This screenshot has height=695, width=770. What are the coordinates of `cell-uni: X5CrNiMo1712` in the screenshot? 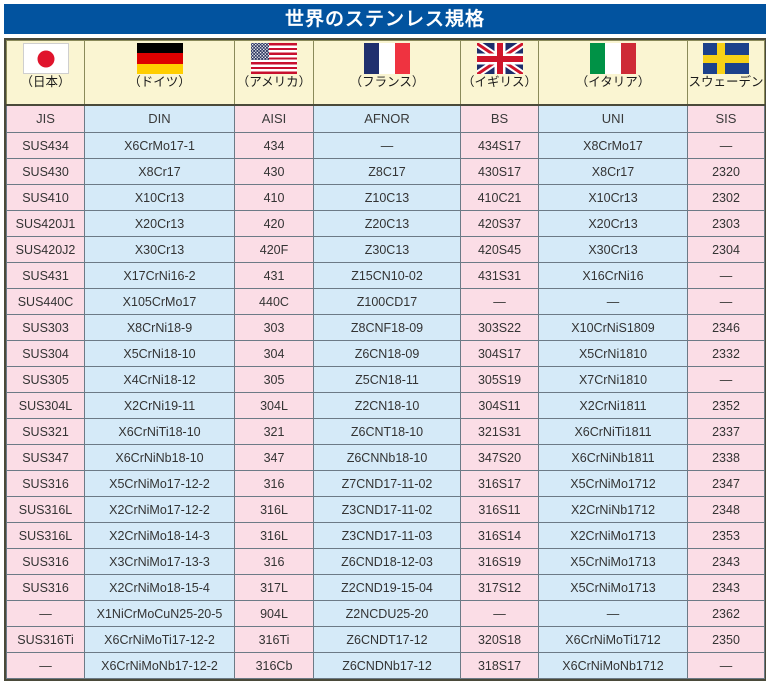 It's located at (613, 483).